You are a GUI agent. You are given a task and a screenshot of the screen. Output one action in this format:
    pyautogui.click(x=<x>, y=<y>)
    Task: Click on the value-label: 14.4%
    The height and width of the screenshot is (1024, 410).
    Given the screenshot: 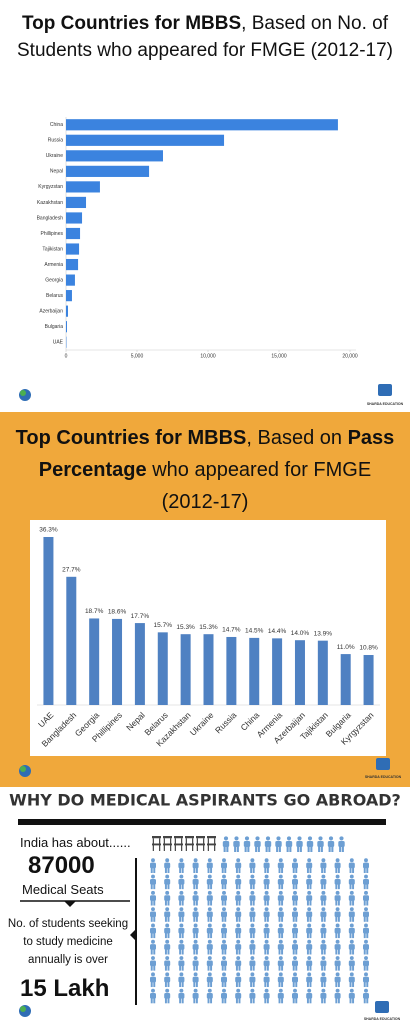 What is the action you would take?
    pyautogui.click(x=277, y=631)
    